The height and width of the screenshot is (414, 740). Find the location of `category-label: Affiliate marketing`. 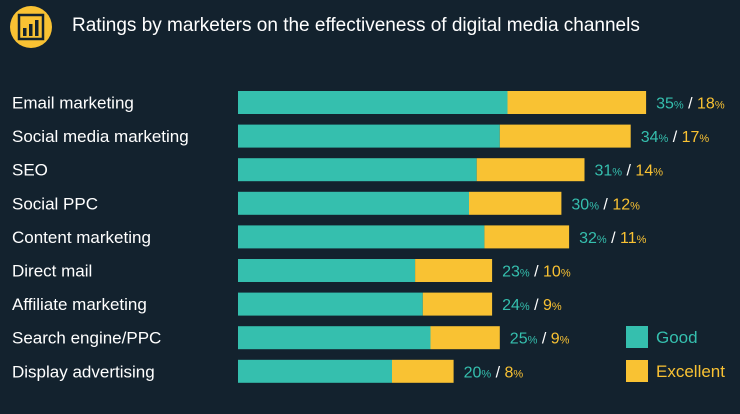

category-label: Affiliate marketing is located at coordinates (79, 304).